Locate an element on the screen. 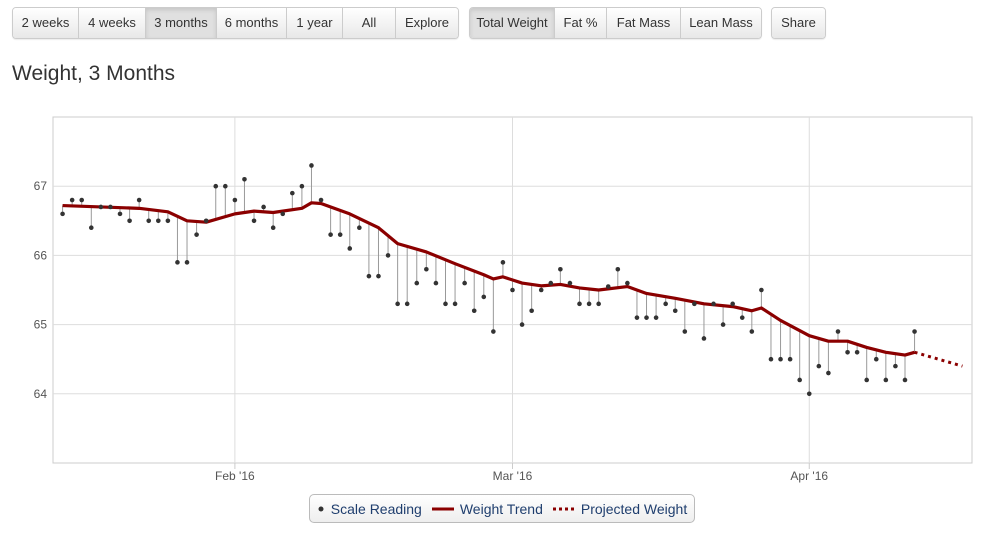 The image size is (999, 535). metric-fat-mass-button: Fat Mass is located at coordinates (644, 23).